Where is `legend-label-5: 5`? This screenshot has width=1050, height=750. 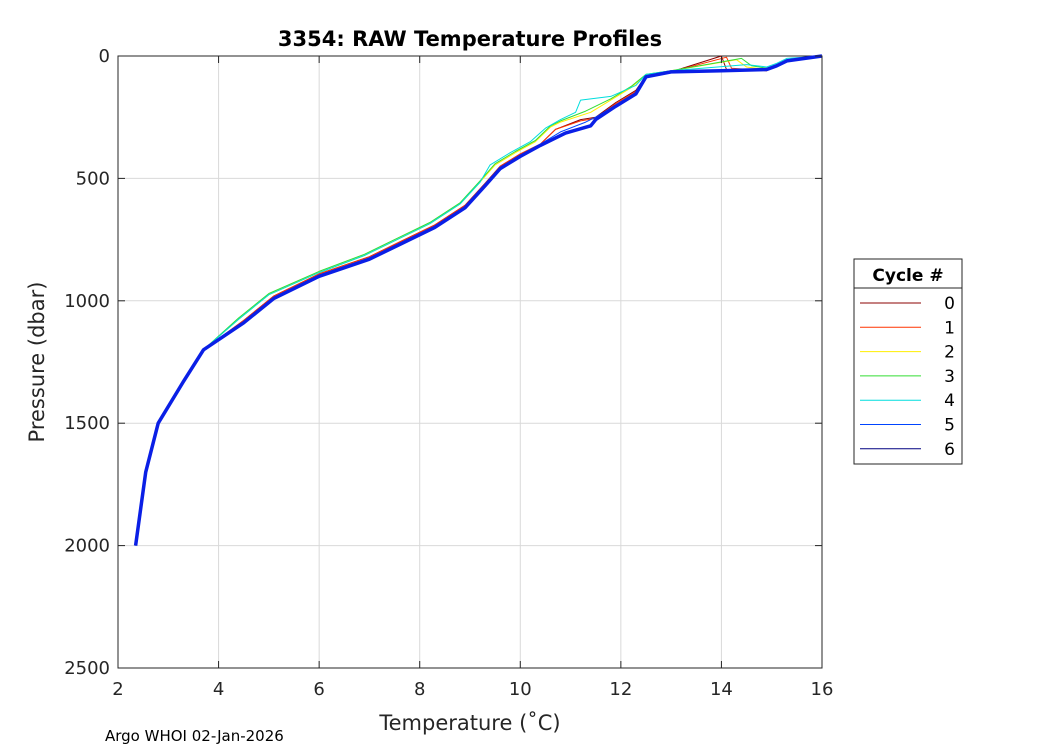 legend-label-5: 5 is located at coordinates (949, 426).